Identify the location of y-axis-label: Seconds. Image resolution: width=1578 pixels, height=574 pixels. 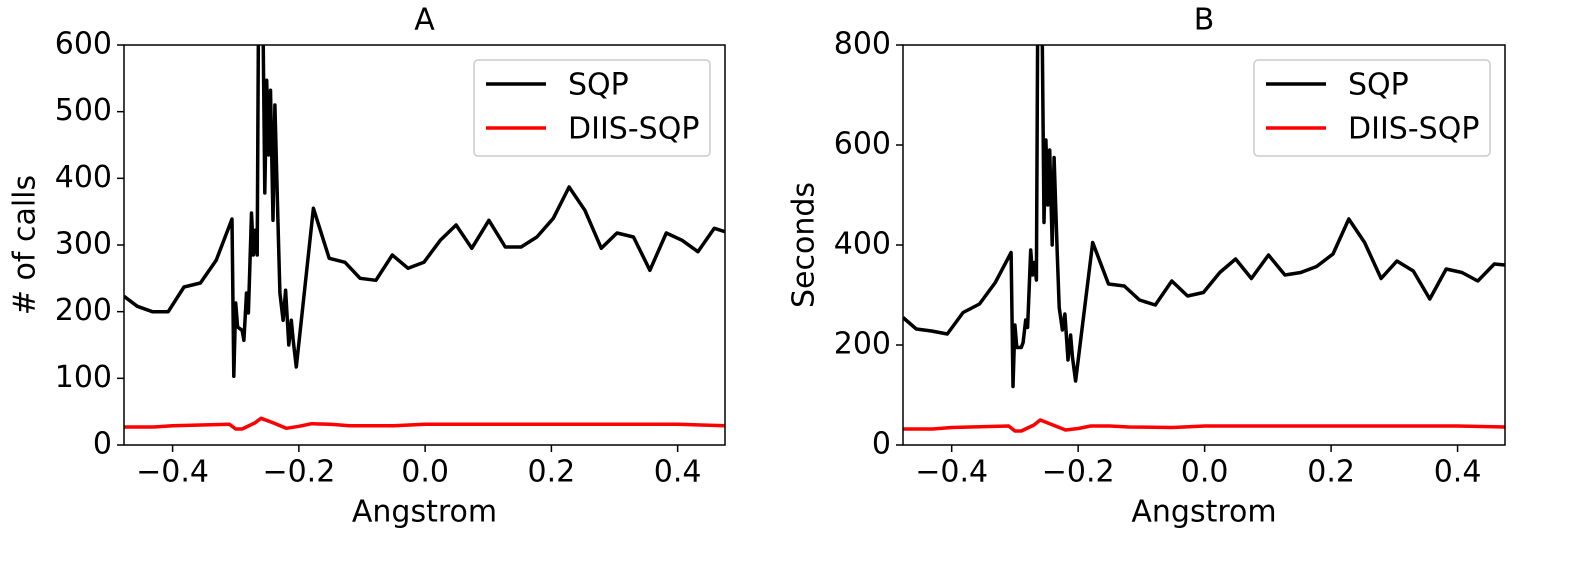
(804, 245).